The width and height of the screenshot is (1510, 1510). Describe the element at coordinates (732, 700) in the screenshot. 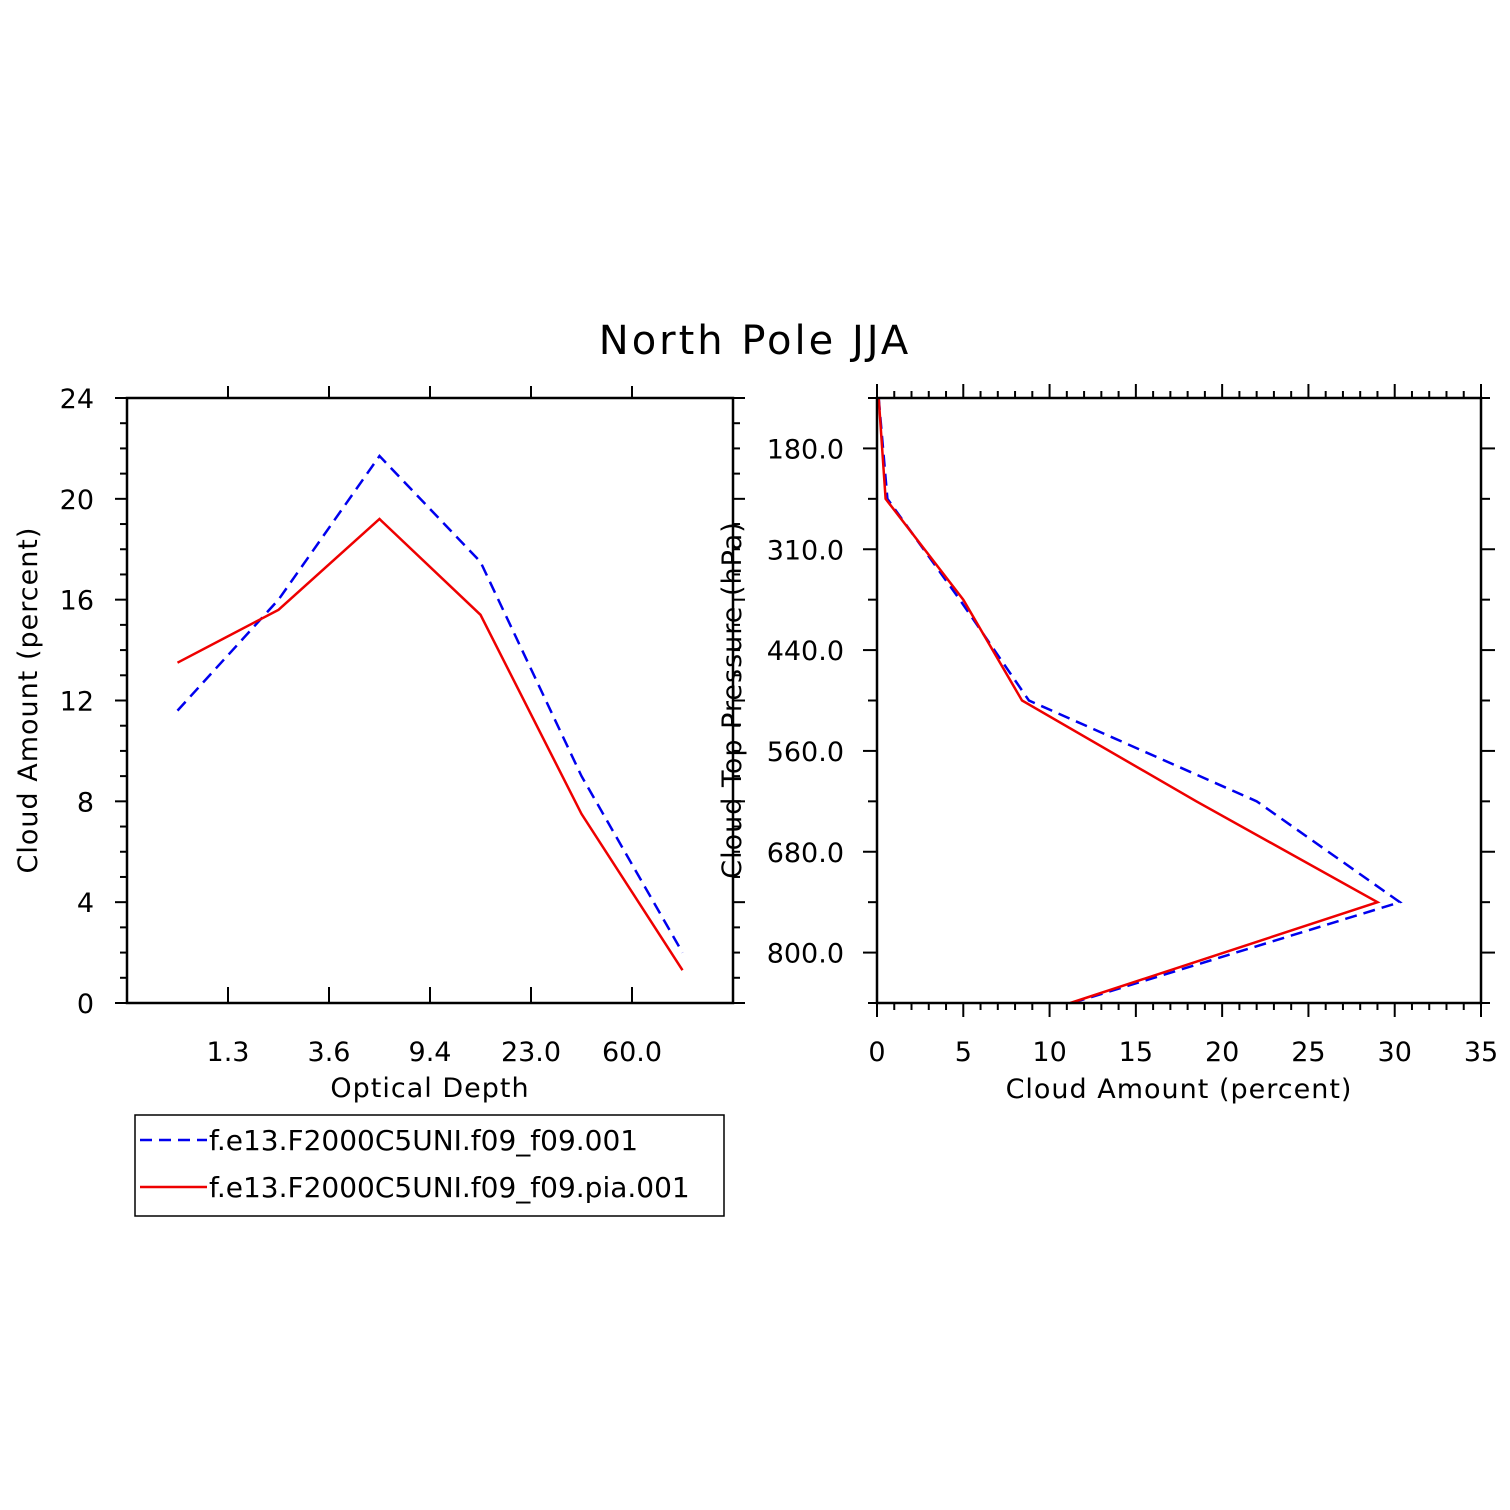

I see `right-y-axis-label: Cloud Top Pressure (hPa)` at that location.